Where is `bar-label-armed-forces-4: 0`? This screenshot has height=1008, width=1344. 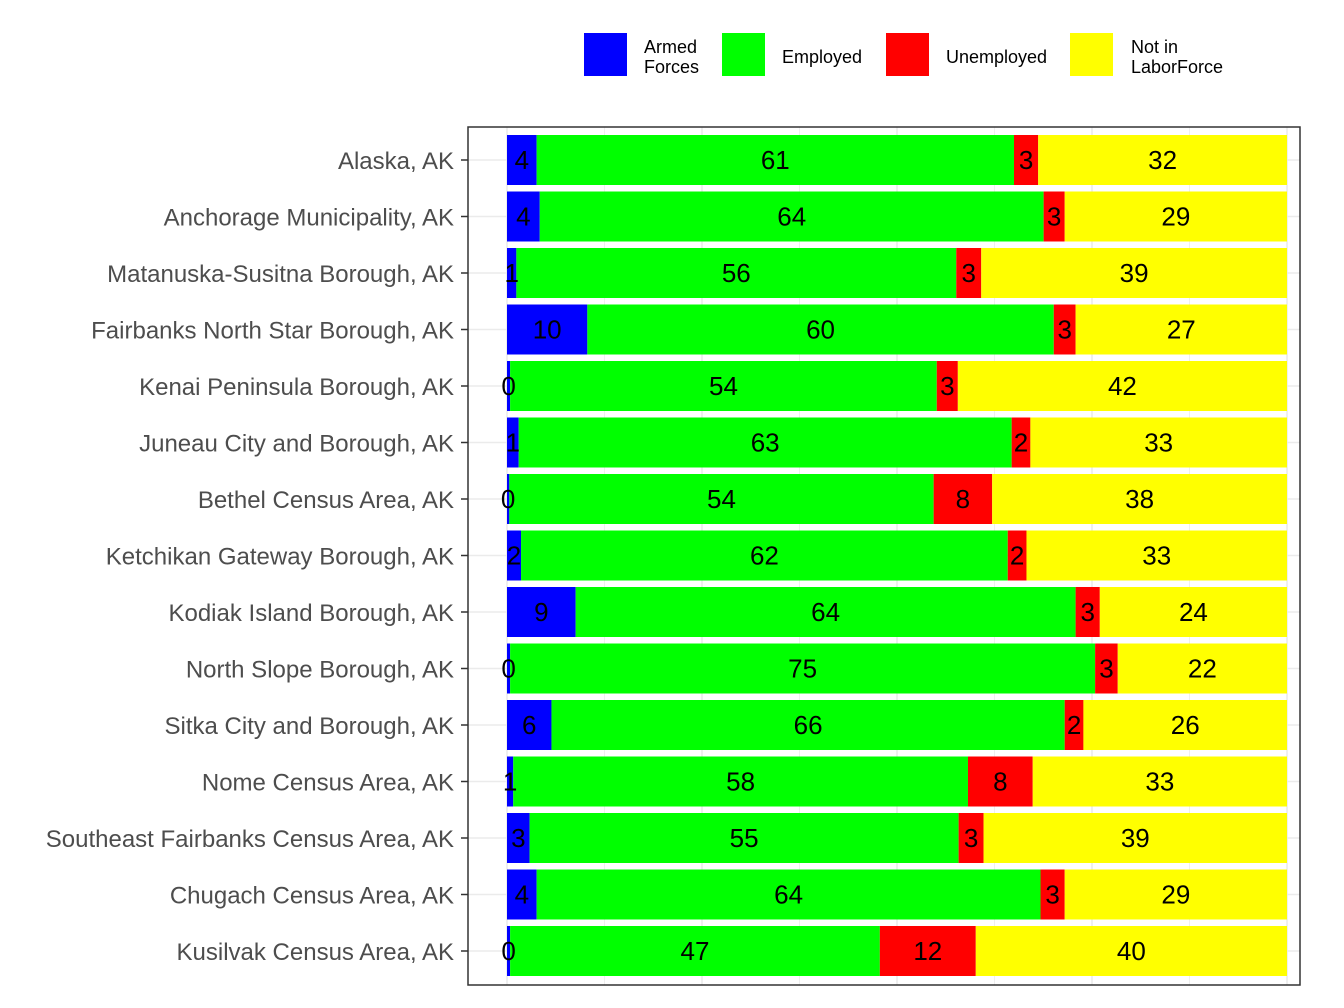
bar-label-armed-forces-4: 0 is located at coordinates (508, 386).